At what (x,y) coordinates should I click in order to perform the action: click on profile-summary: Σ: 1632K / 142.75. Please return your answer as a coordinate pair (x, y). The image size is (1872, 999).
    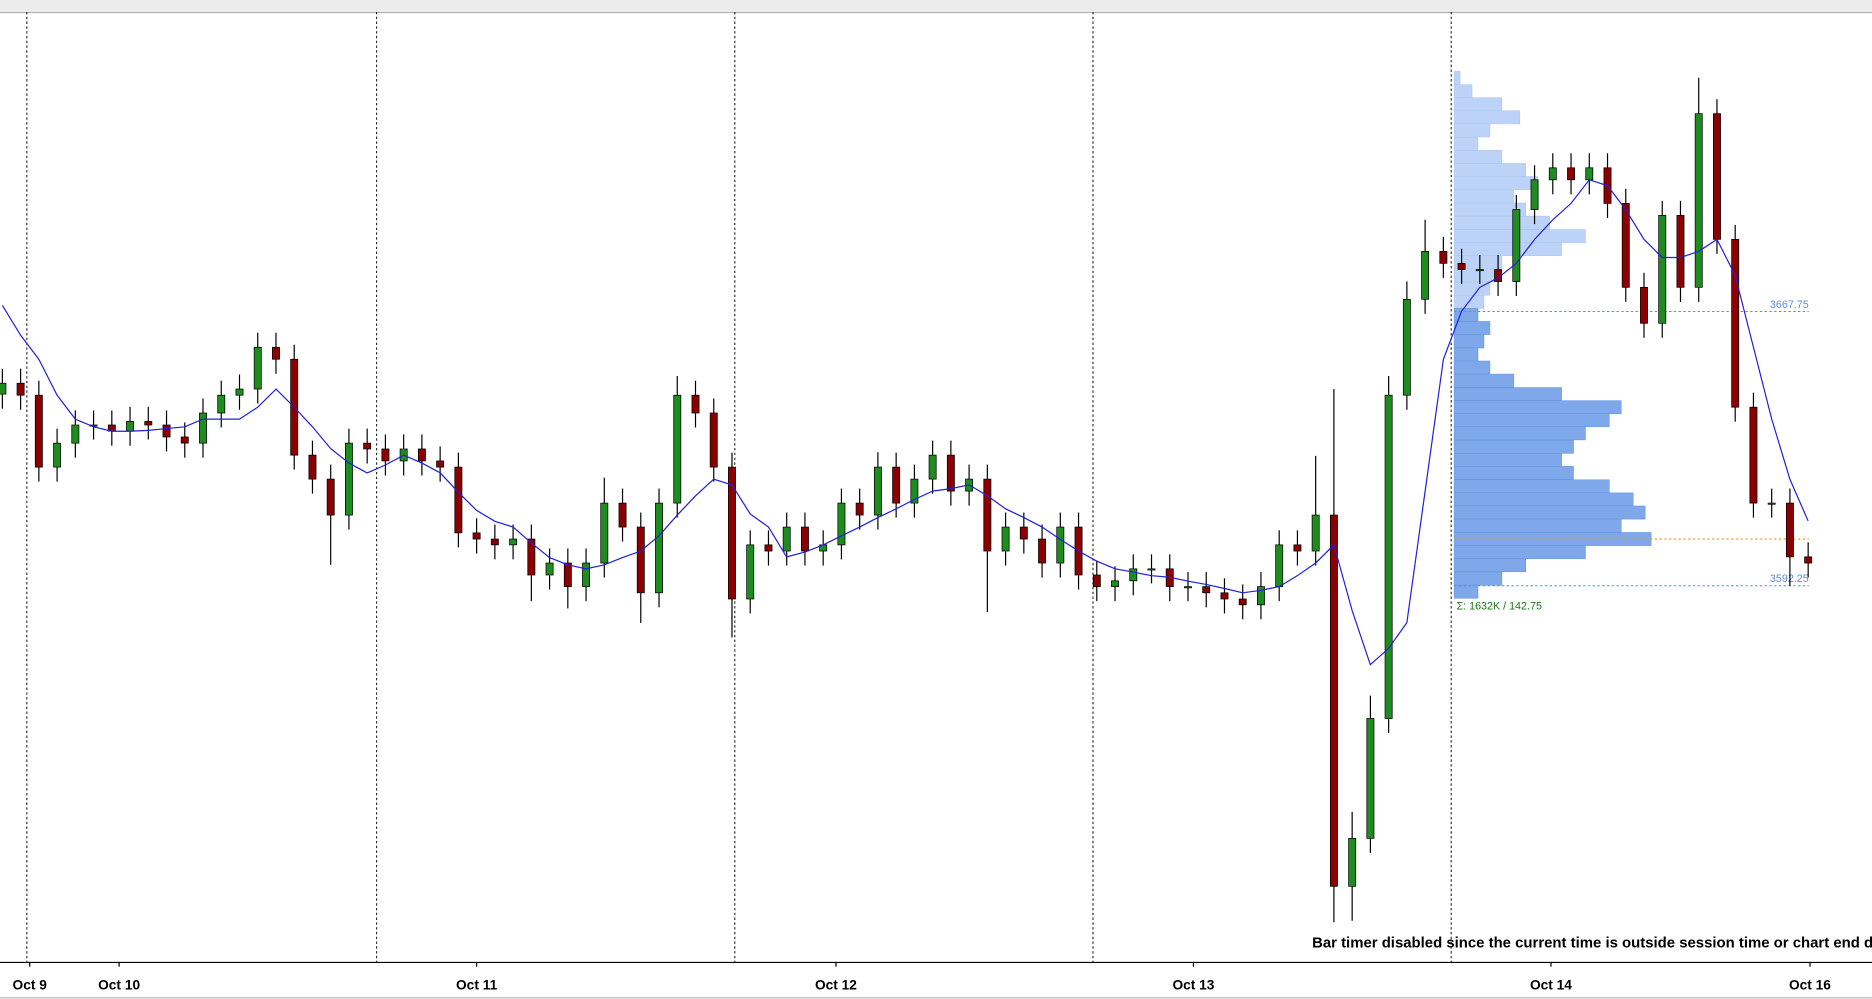
    Looking at the image, I should click on (1499, 607).